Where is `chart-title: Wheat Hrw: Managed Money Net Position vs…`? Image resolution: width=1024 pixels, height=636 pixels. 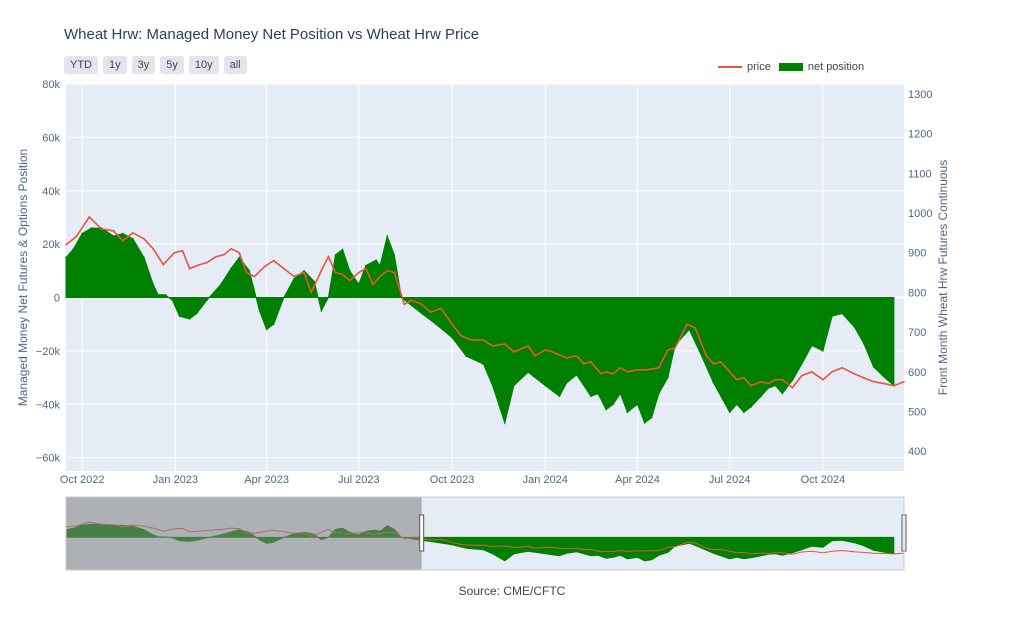 chart-title: Wheat Hrw: Managed Money Net Position vs… is located at coordinates (272, 34).